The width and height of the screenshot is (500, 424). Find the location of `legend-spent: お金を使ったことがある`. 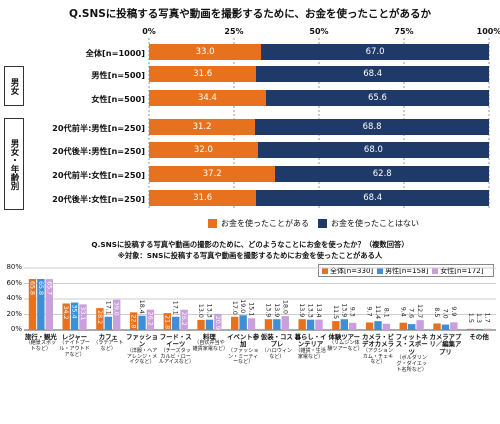

legend-spent: お金を使ったことがある is located at coordinates (258, 223).